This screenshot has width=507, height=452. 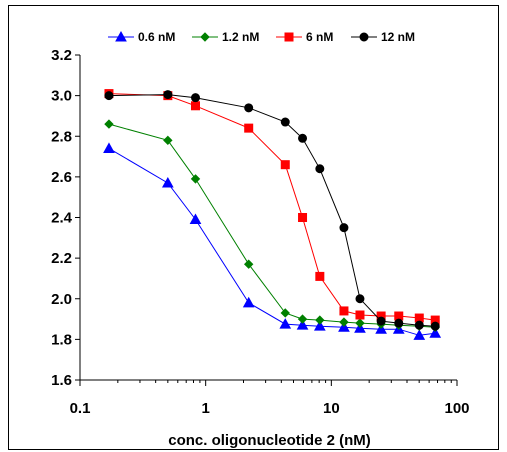 What do you see at coordinates (61, 299) in the screenshot?
I see `y-tick-label: 2.0` at bounding box center [61, 299].